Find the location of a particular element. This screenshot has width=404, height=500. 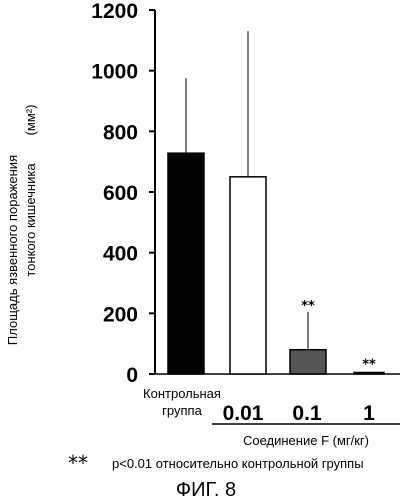

significance-mark-3: ** is located at coordinates (369, 364).